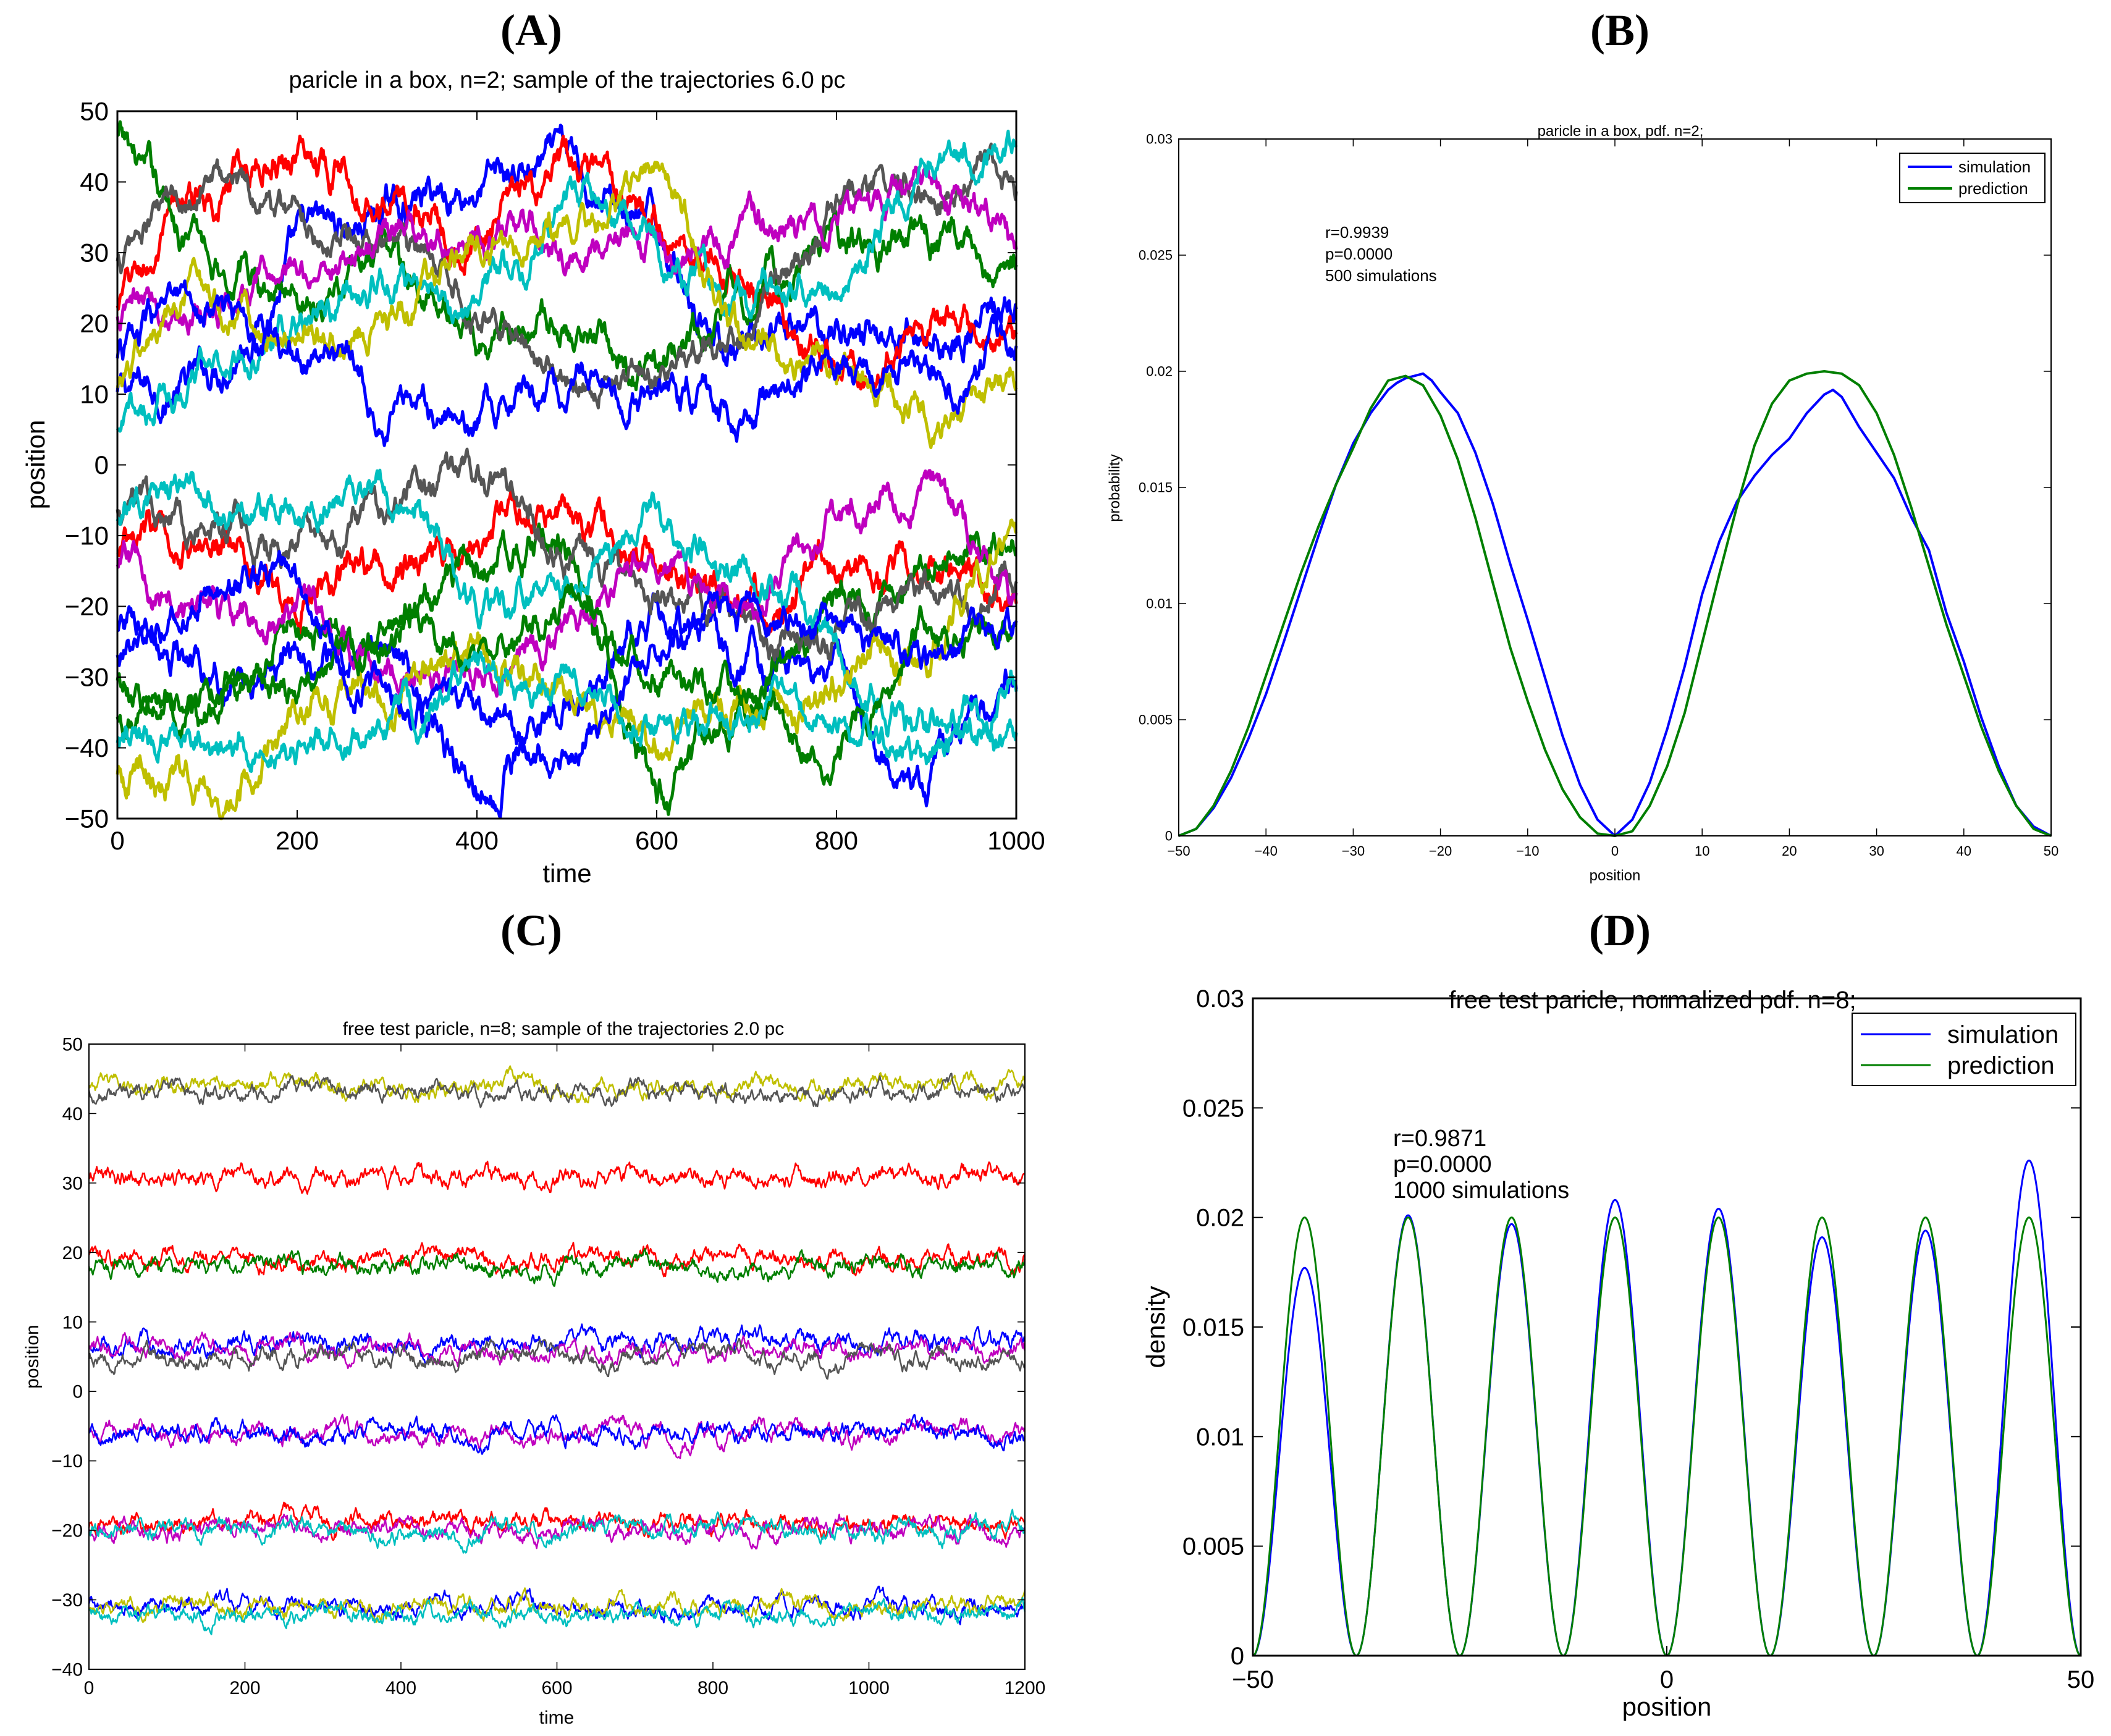 The height and width of the screenshot is (1736, 2111). I want to click on chart-a-ytick-label: 30, so click(94, 253).